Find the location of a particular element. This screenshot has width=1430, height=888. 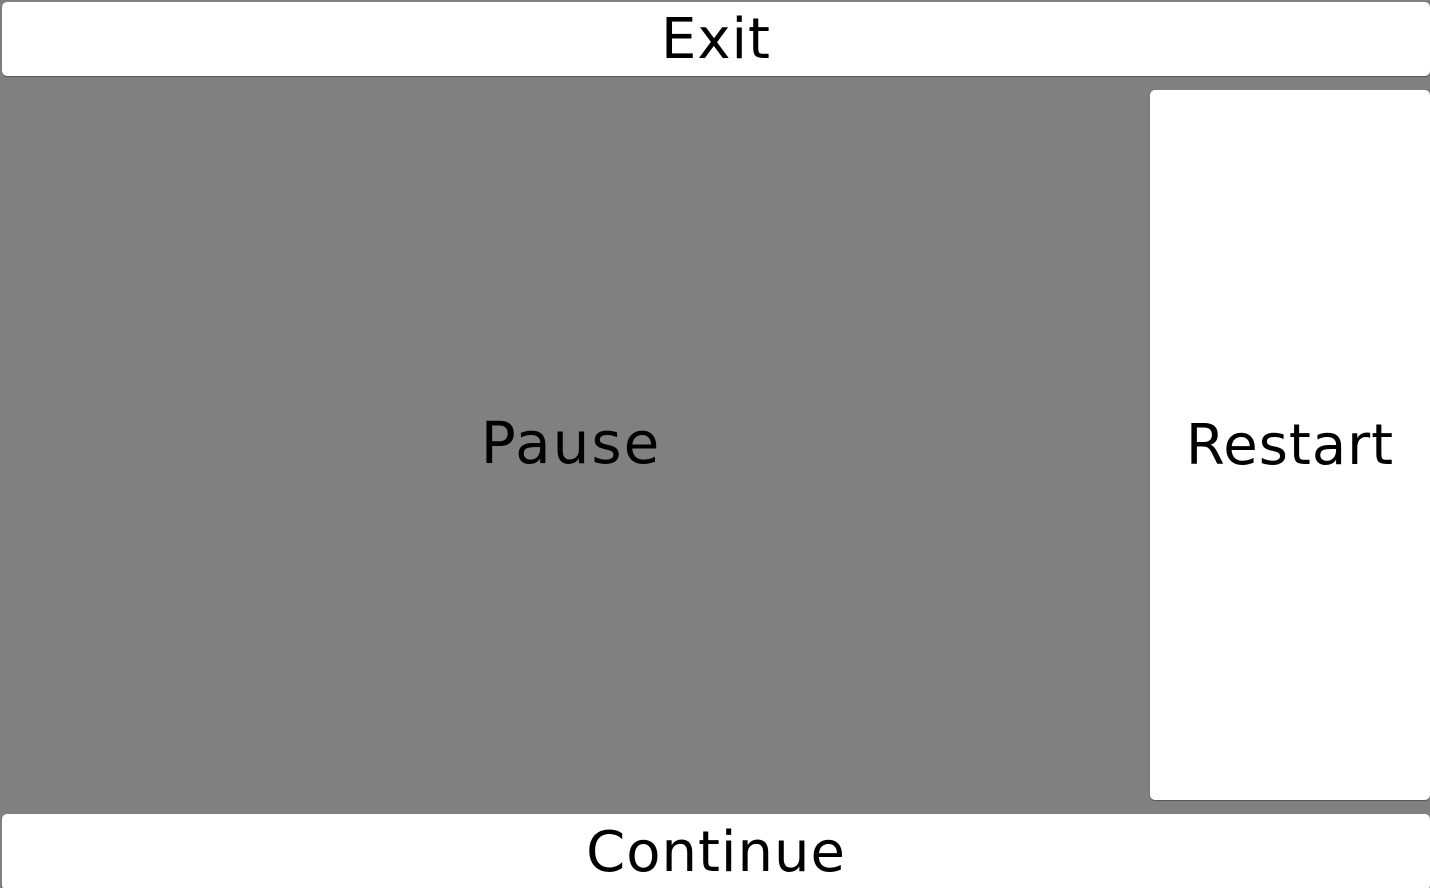

exit-button: Exit is located at coordinates (716, 39).